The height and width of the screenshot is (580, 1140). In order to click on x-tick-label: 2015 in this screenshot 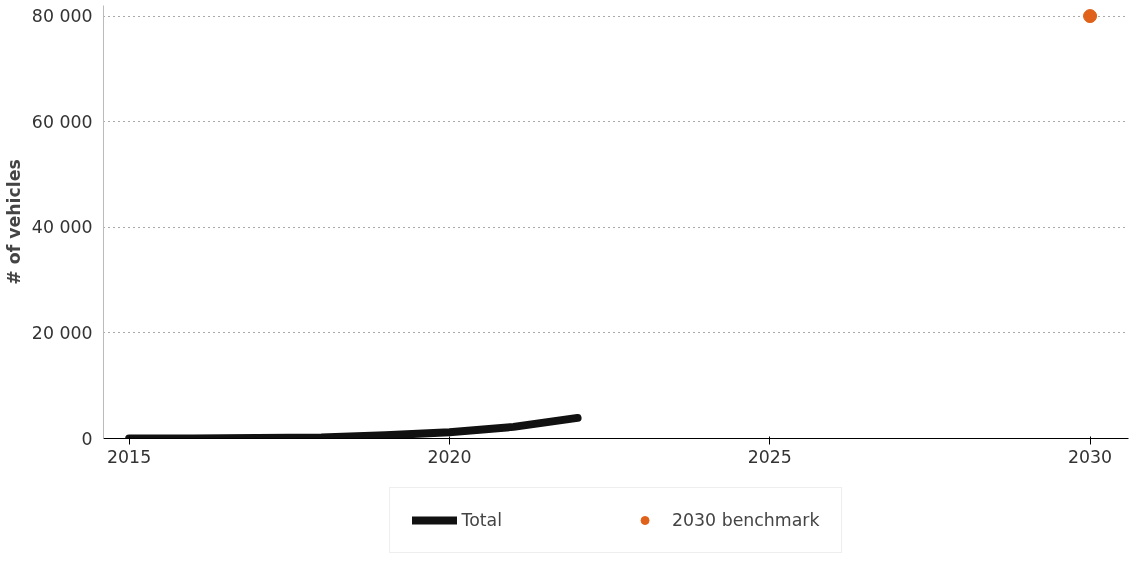, I will do `click(129, 456)`.